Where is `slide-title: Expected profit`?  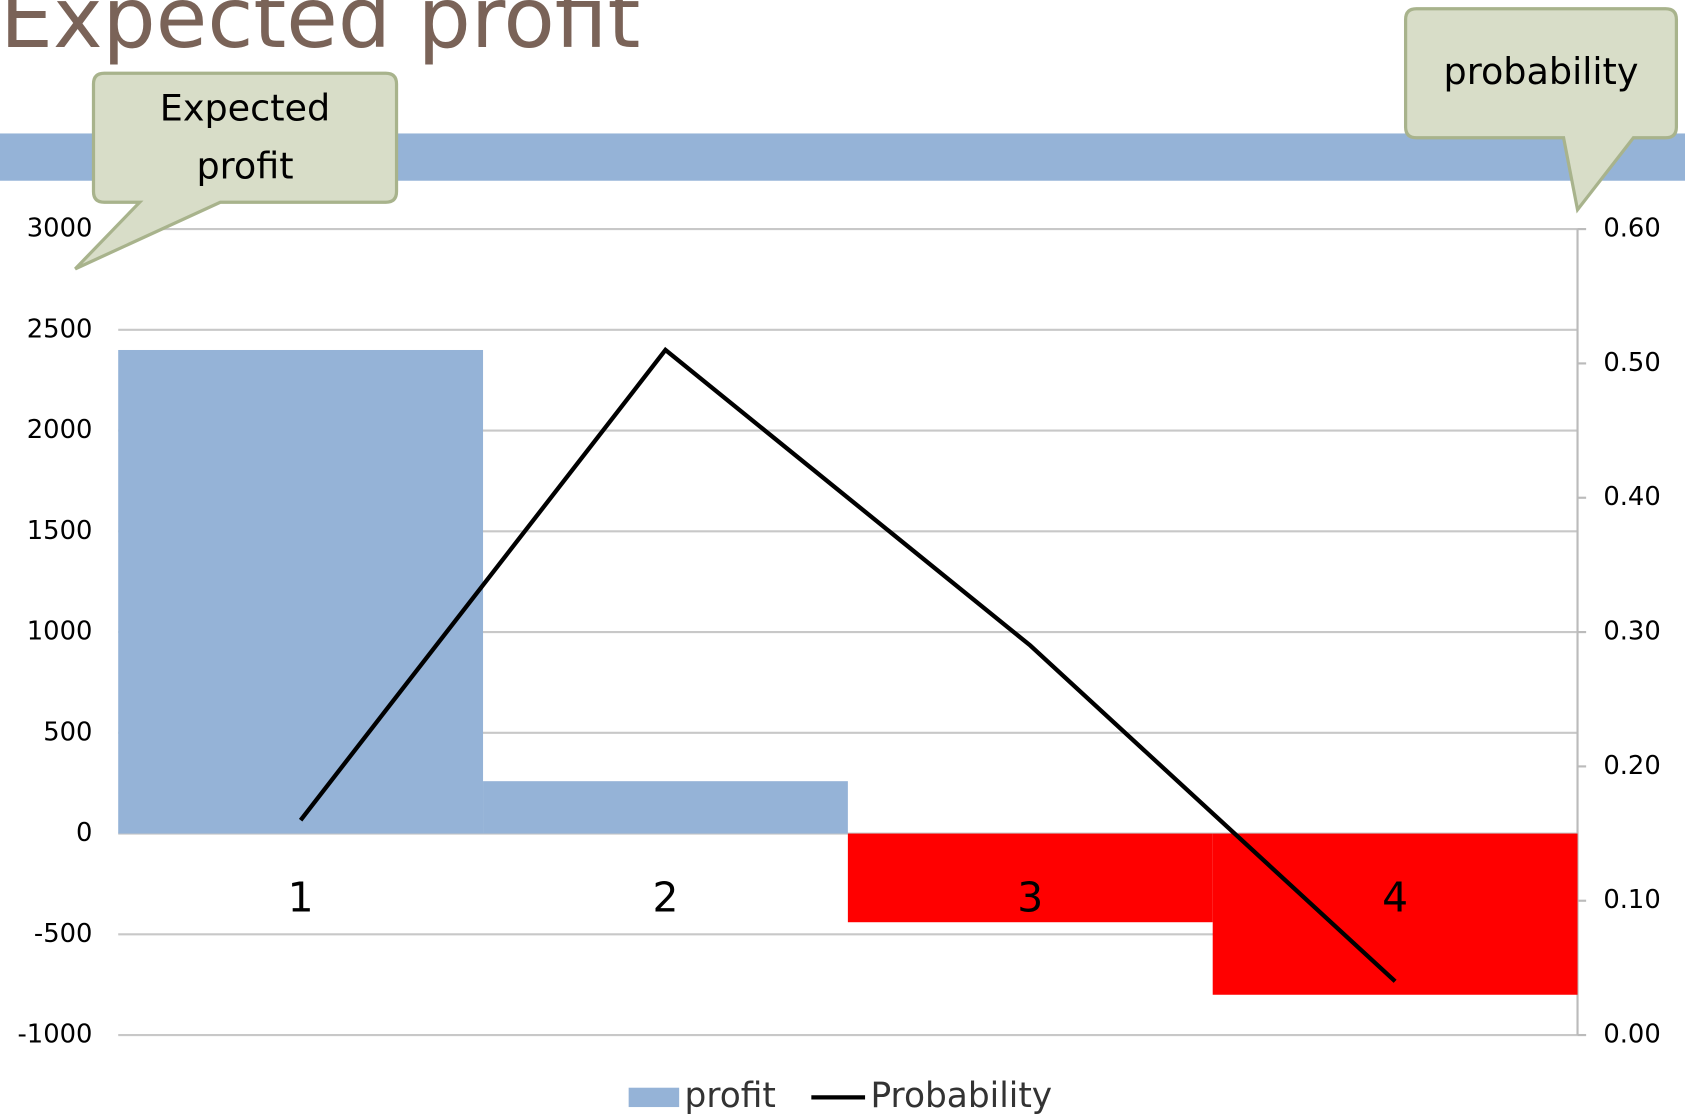 slide-title: Expected profit is located at coordinates (320, 33).